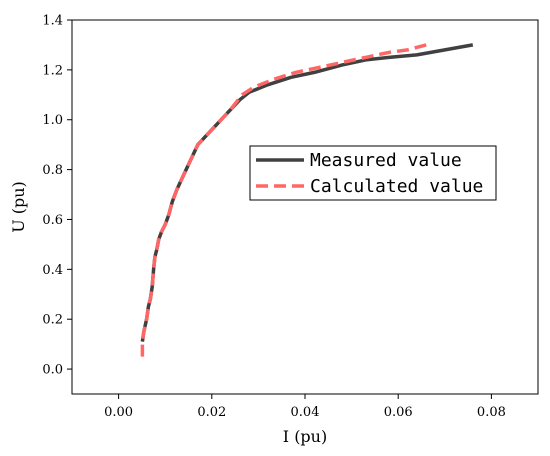 Image resolution: width=550 pixels, height=456 pixels. What do you see at coordinates (52, 70) in the screenshot?
I see `y-tick-label: 1.2` at bounding box center [52, 70].